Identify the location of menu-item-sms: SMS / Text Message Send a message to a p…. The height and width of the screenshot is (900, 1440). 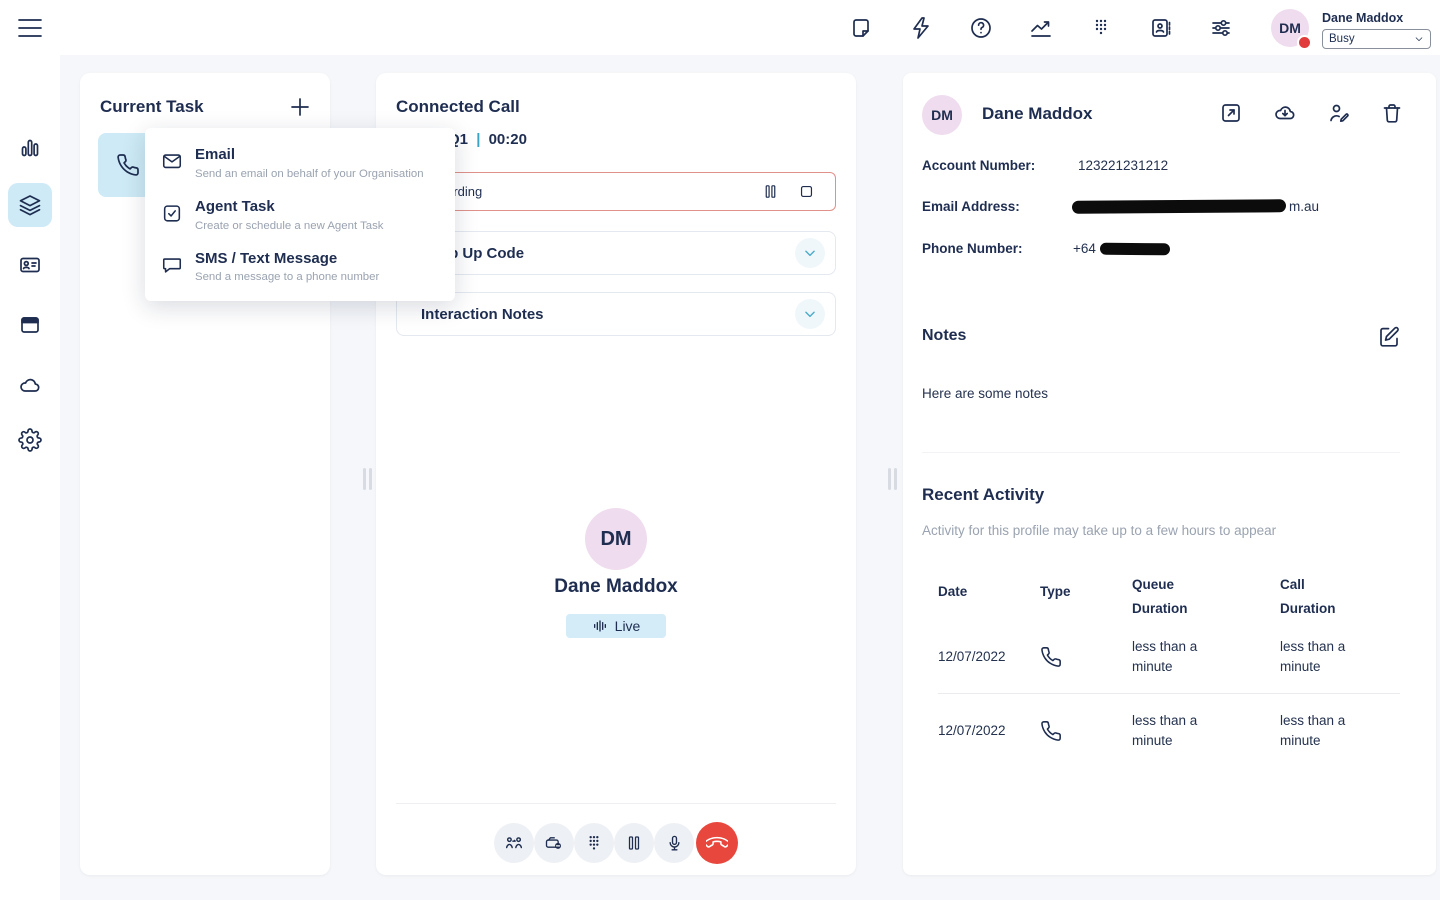
(300, 267).